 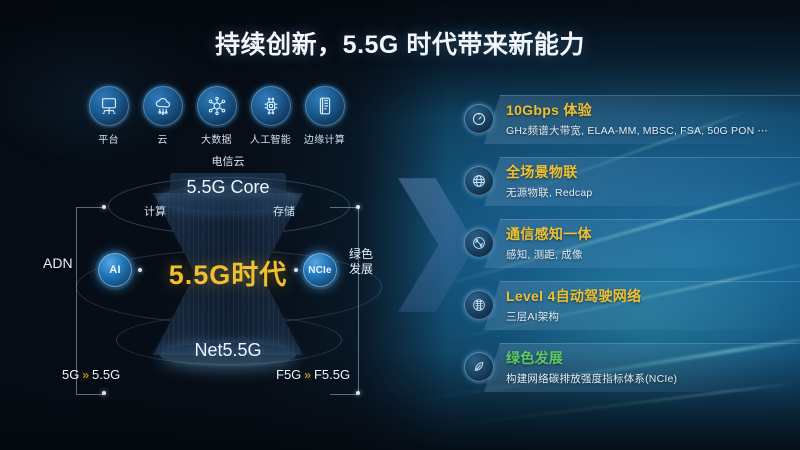 I want to click on capability-subtitle: 构建网络碳排放强度指标体系(NCIe), so click(x=592, y=379).